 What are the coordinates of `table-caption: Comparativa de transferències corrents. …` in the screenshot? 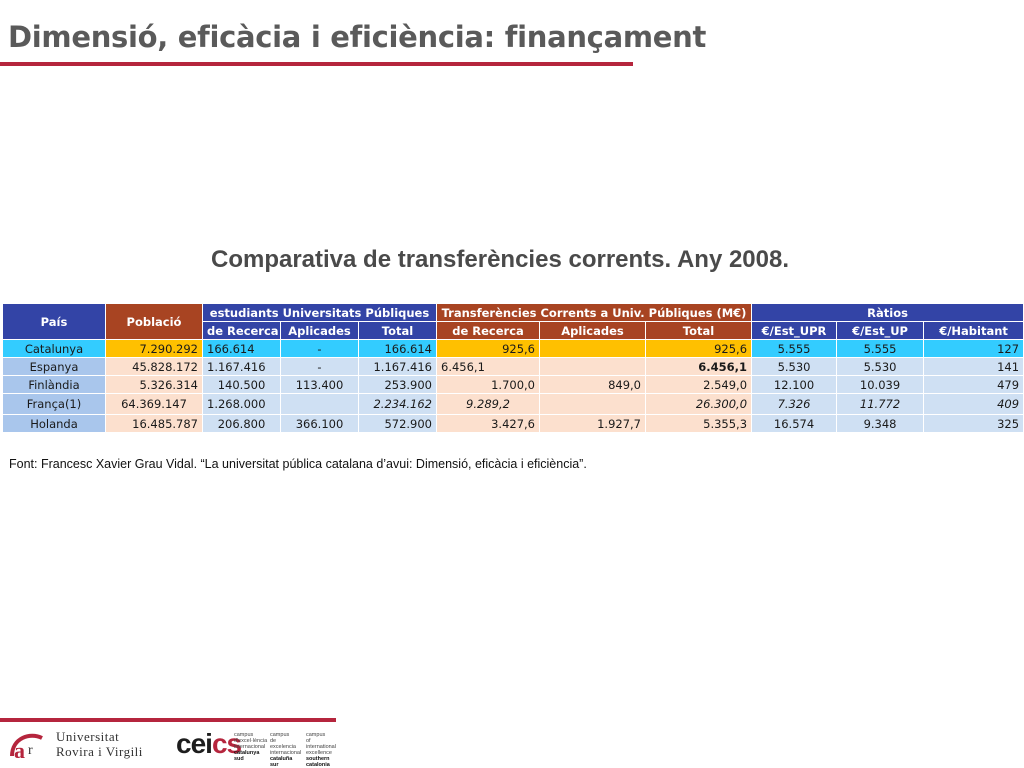 It's located at (500, 259).